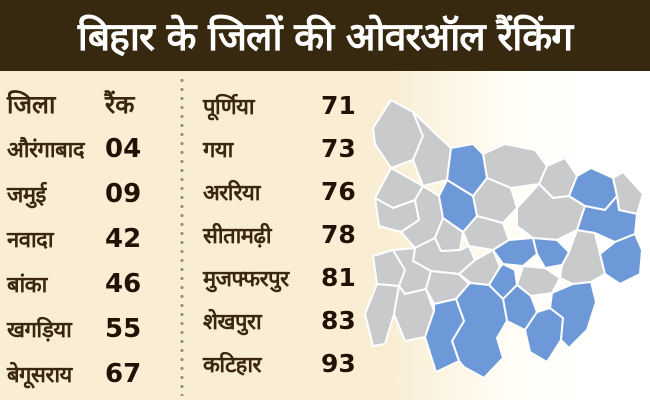 This screenshot has width=650, height=400. I want to click on district-banka, so click(573, 315).